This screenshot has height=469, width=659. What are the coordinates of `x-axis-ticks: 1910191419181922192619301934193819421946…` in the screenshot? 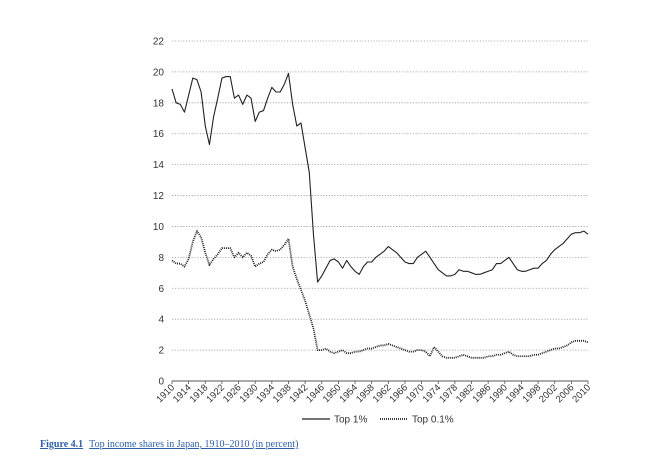 It's located at (373, 393).